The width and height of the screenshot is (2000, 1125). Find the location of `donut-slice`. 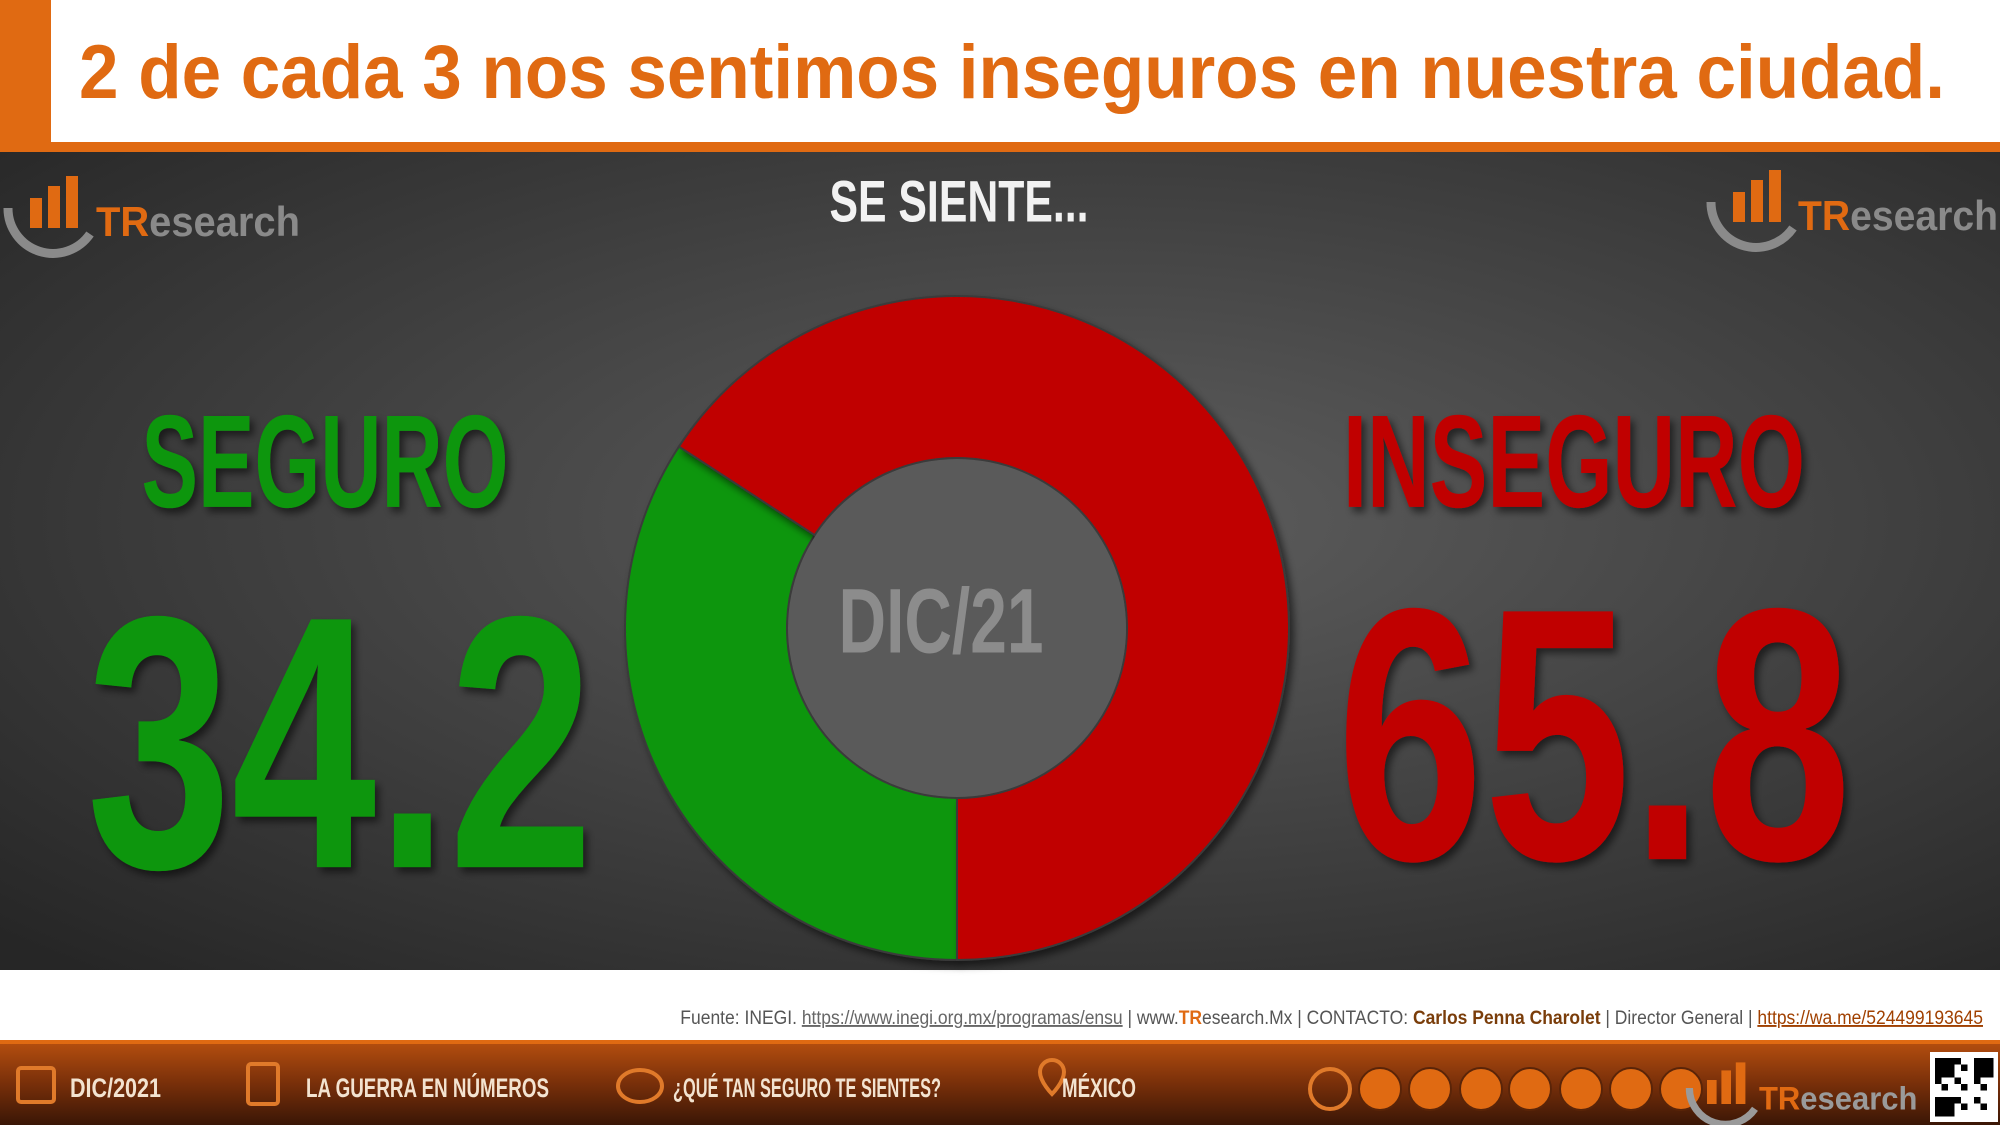

donut-slice is located at coordinates (791, 703).